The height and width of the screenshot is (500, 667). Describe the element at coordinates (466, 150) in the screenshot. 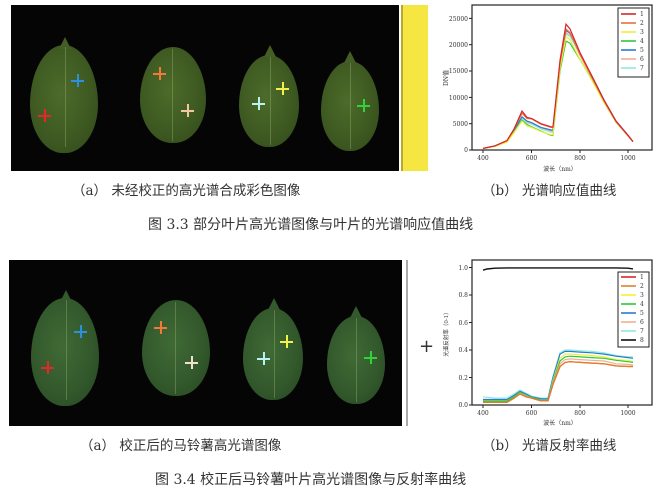

I see `svg-text: 0` at that location.